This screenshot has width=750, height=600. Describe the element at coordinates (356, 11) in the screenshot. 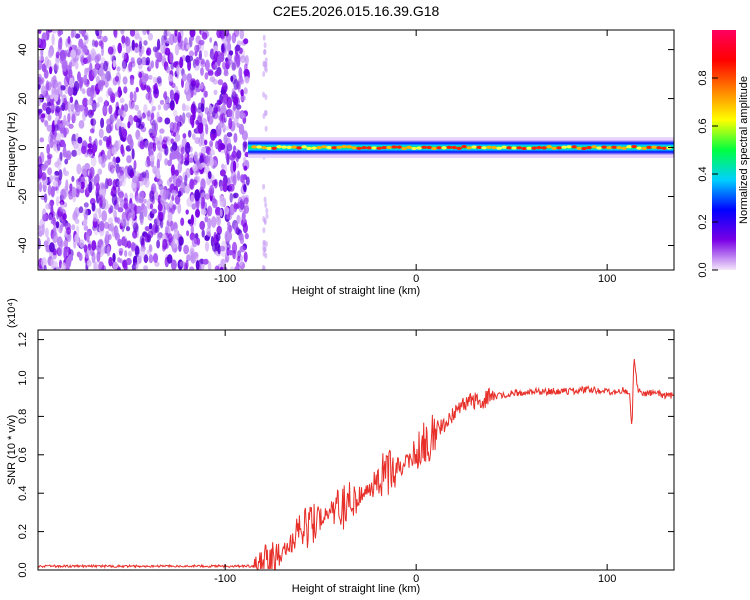

I see `figure-title: C2E5.2026.015.16.39.G18` at that location.